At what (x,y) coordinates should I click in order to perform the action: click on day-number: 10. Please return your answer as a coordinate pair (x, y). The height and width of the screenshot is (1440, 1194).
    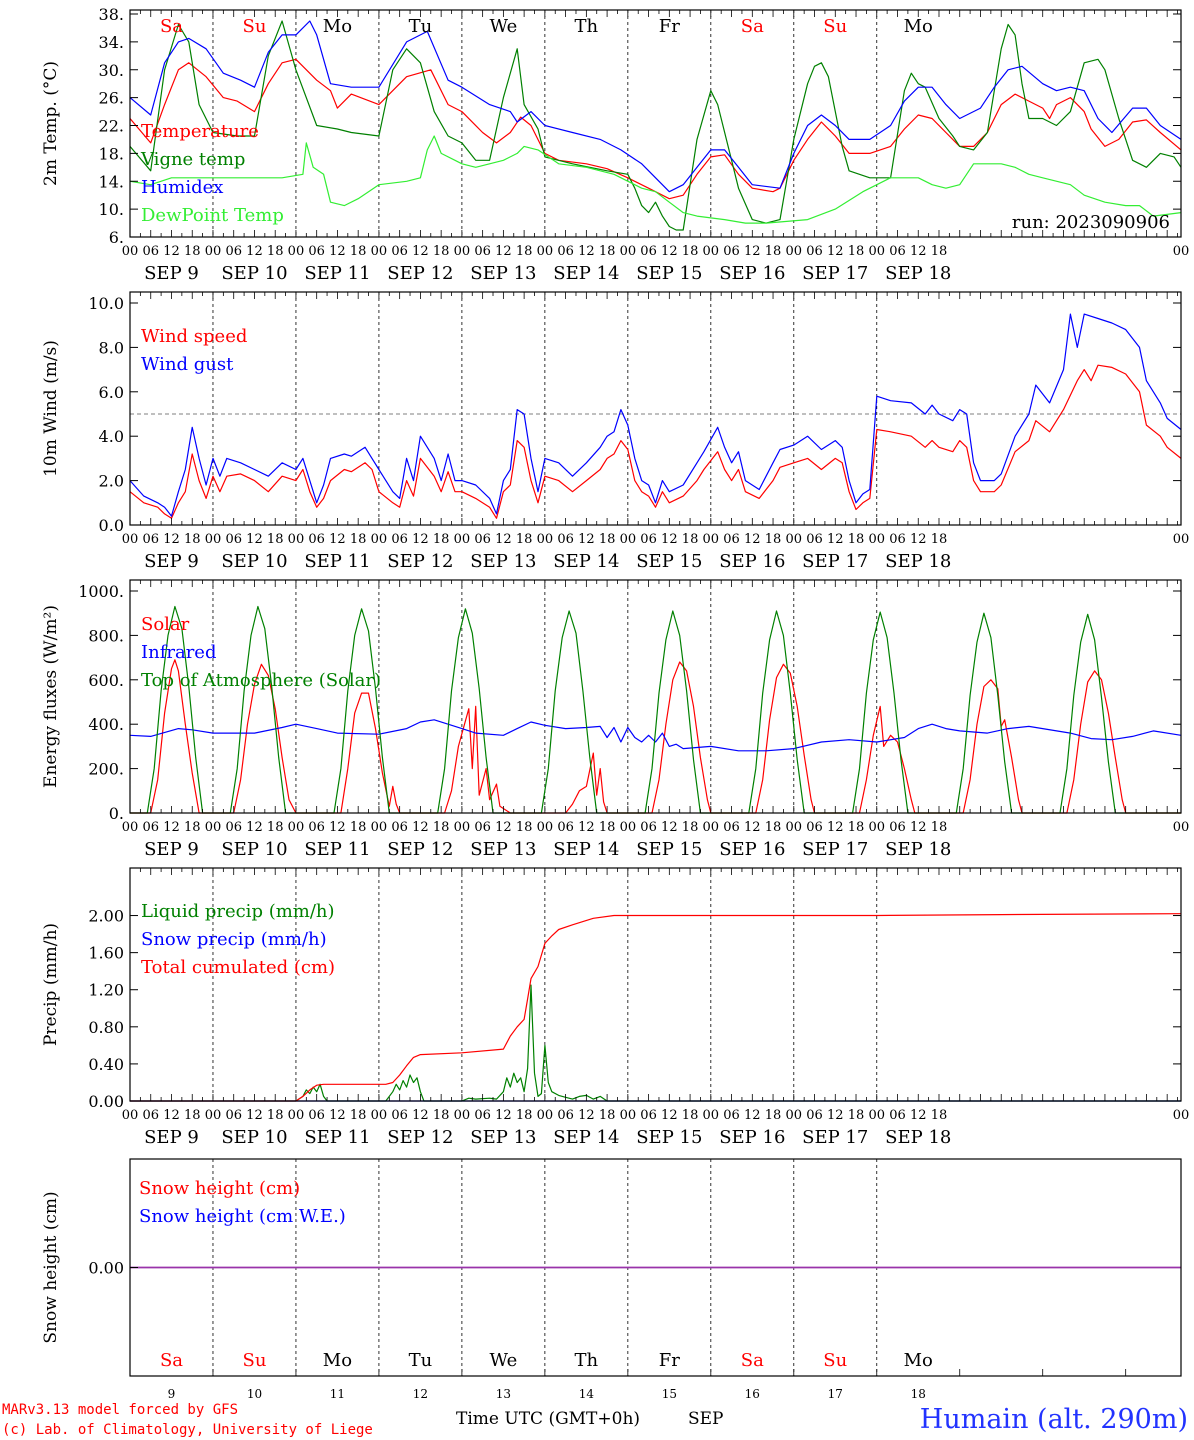
    Looking at the image, I should click on (254, 1394).